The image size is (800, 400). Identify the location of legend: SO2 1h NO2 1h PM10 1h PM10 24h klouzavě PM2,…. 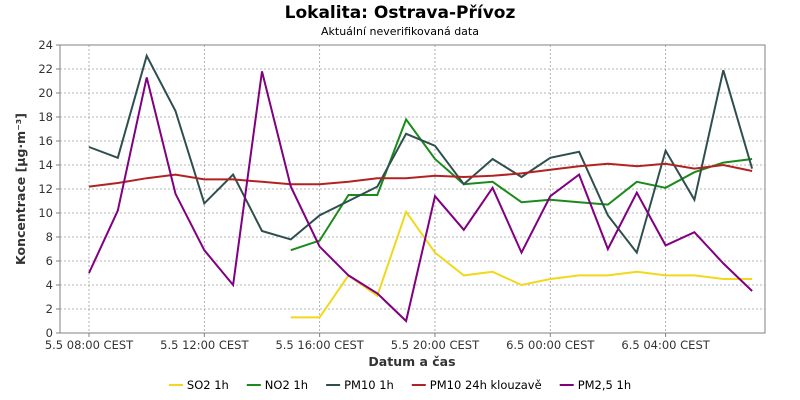
(399, 385).